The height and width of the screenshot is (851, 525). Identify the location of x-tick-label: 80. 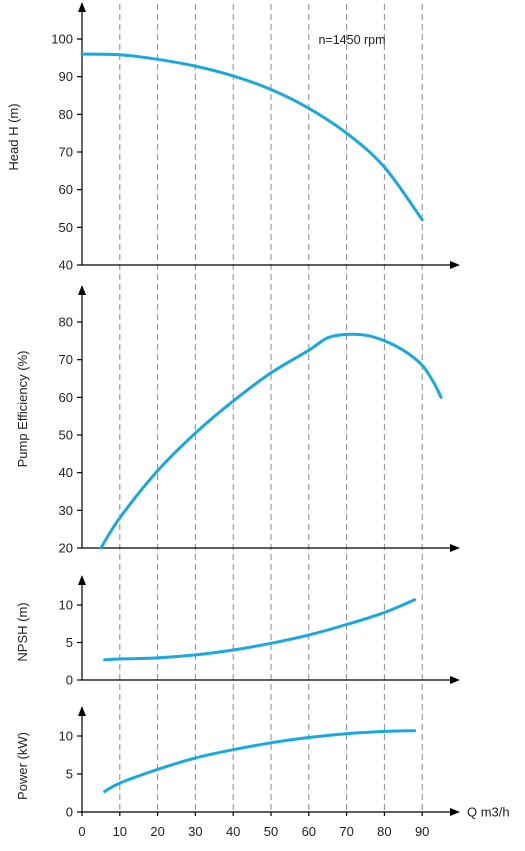
(384, 831).